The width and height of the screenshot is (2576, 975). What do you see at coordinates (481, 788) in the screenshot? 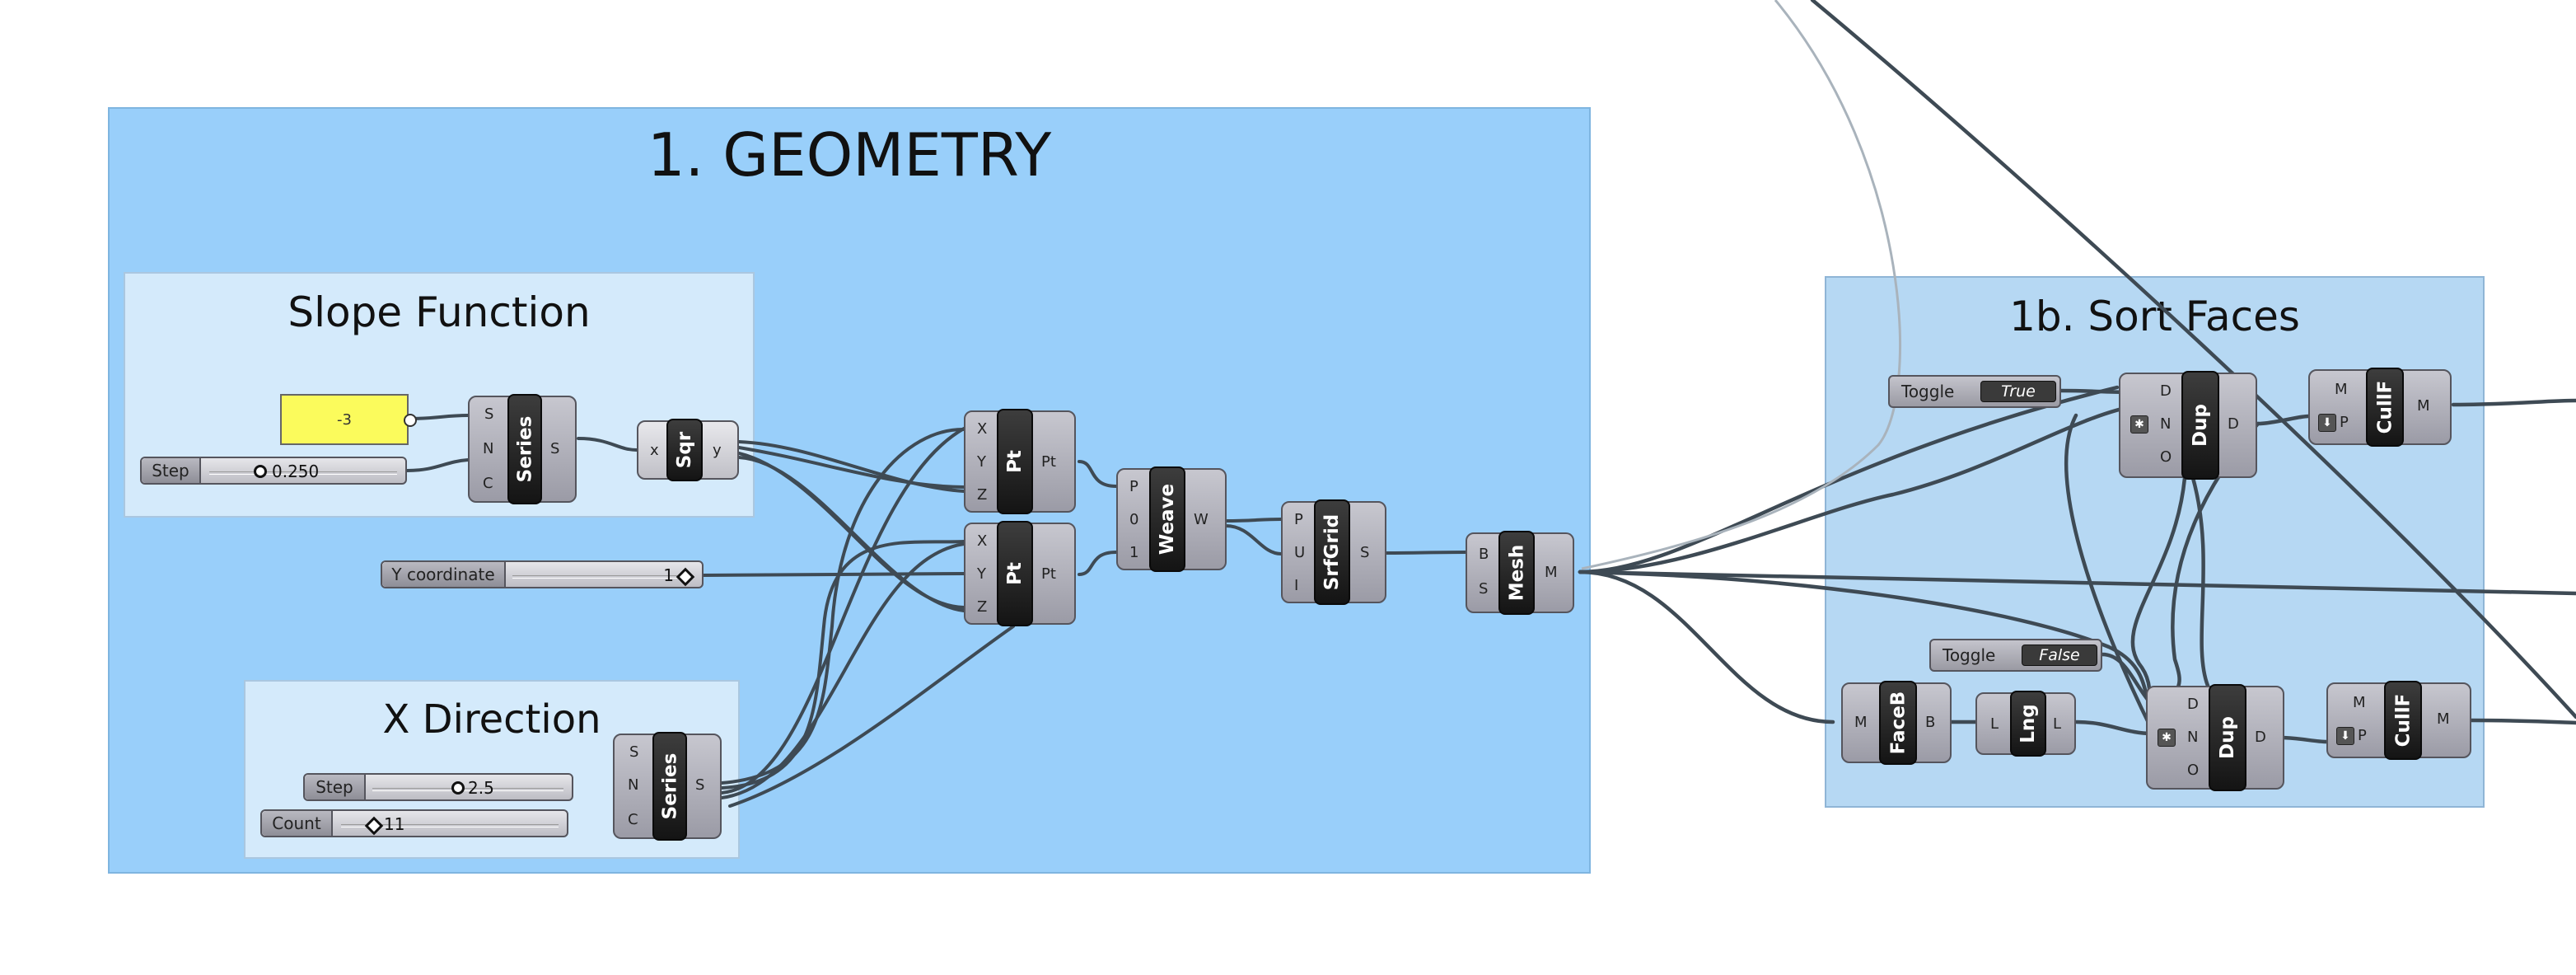
I see `slider-value: 2.5` at bounding box center [481, 788].